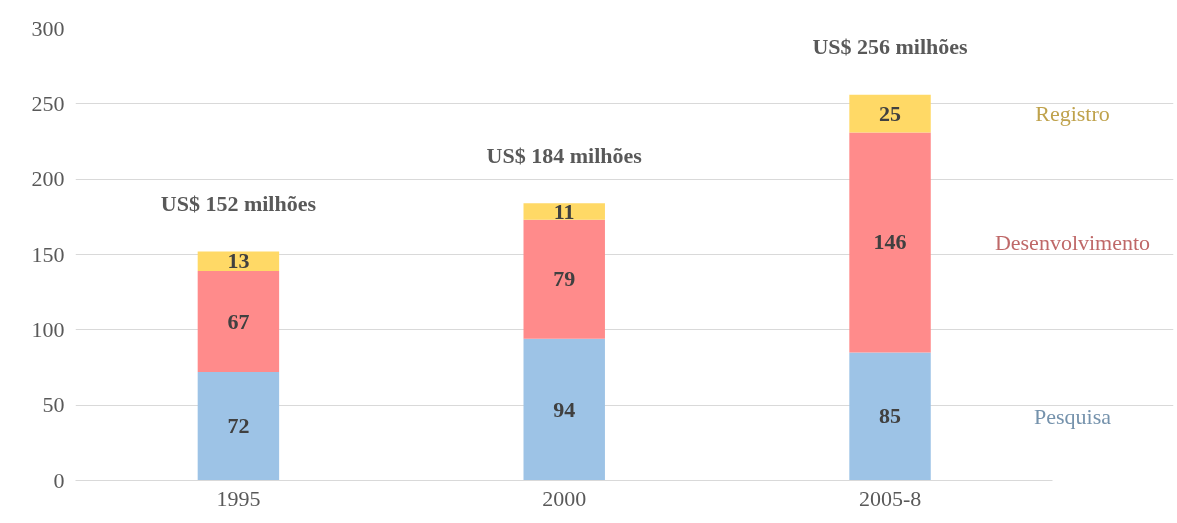  I want to click on total-label: US$ 152 milhões, so click(238, 203).